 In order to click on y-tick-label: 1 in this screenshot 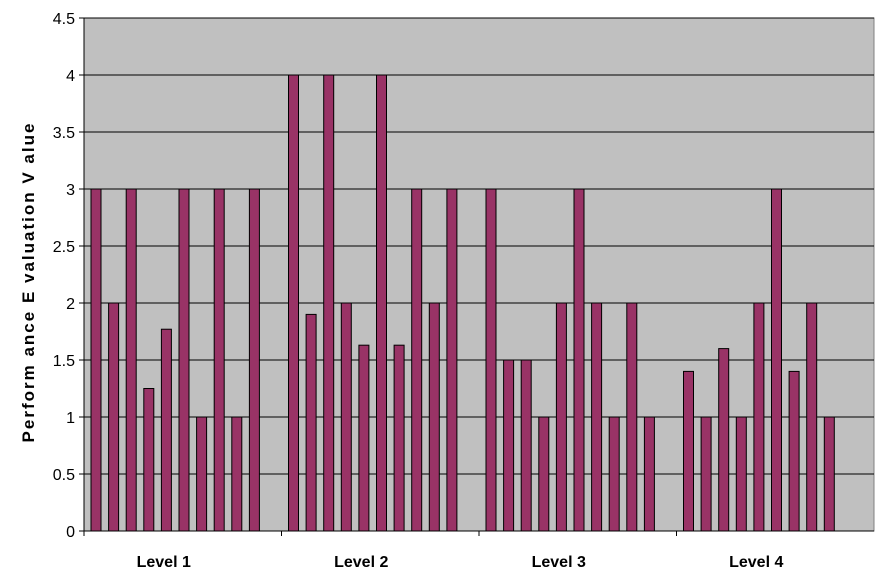, I will do `click(70, 418)`.